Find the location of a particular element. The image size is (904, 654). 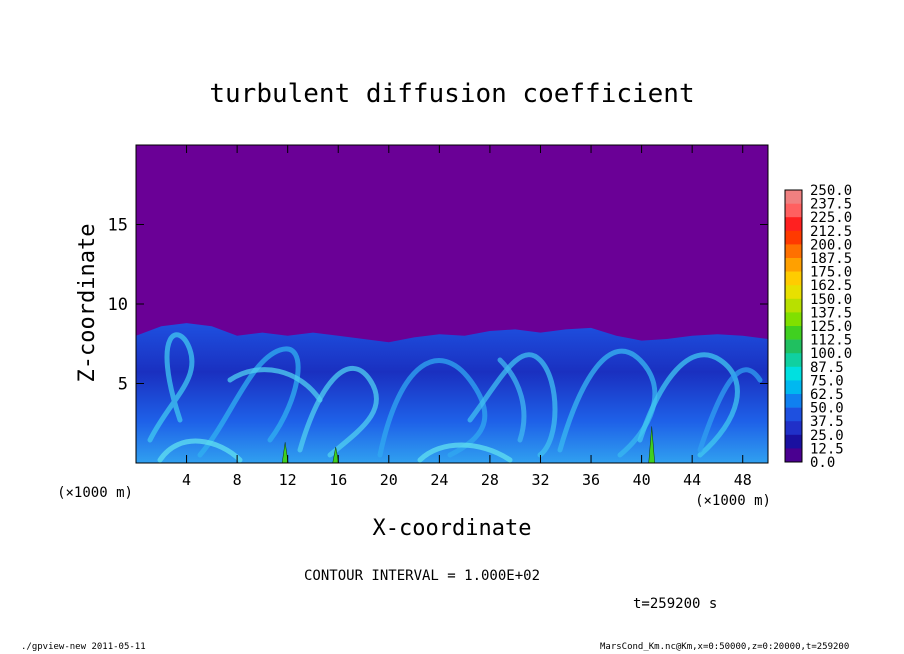

colorbar-label: 100.0 is located at coordinates (831, 354).